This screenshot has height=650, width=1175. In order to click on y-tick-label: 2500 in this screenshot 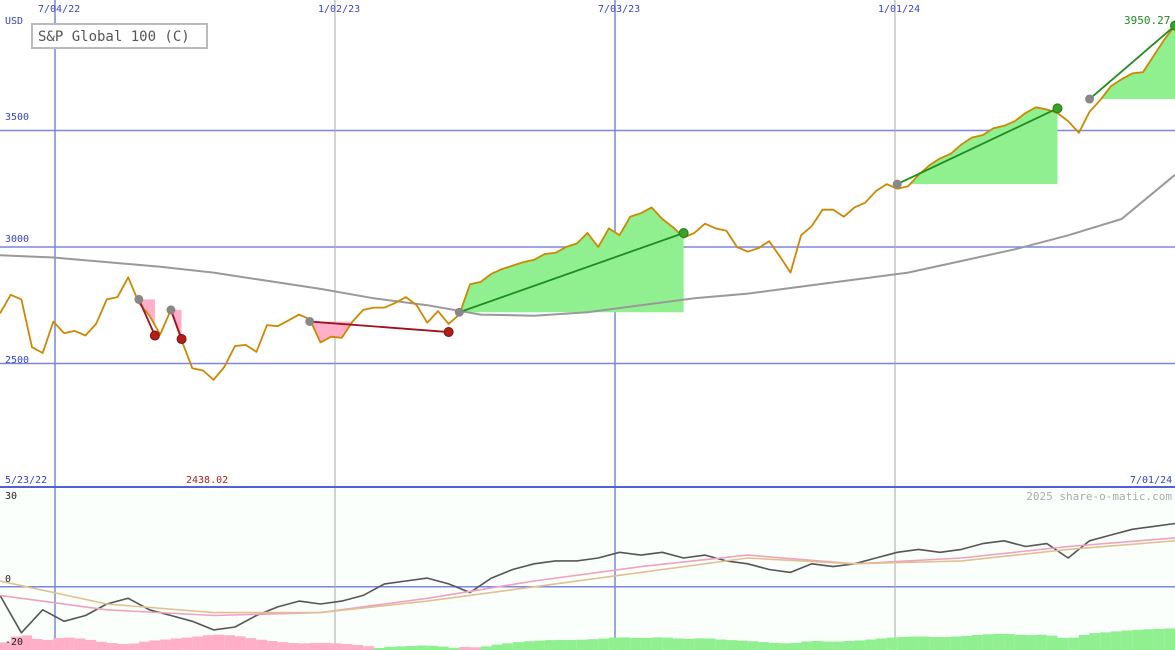, I will do `click(17, 360)`.